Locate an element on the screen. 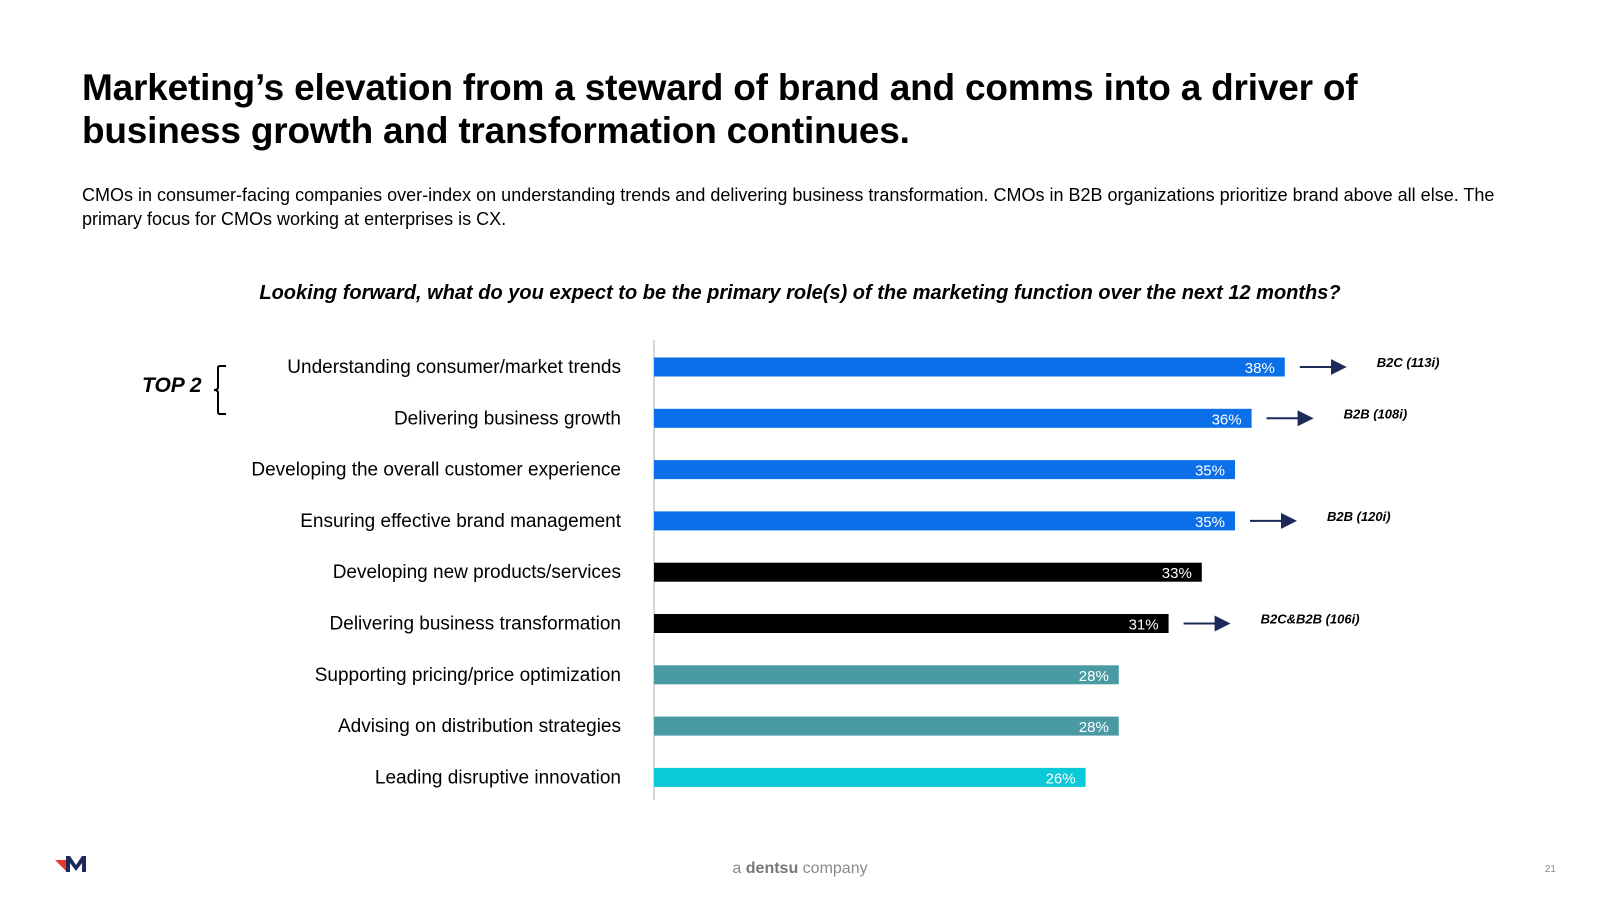  segment-annotation: B2C&B2B (106i) is located at coordinates (1310, 619).